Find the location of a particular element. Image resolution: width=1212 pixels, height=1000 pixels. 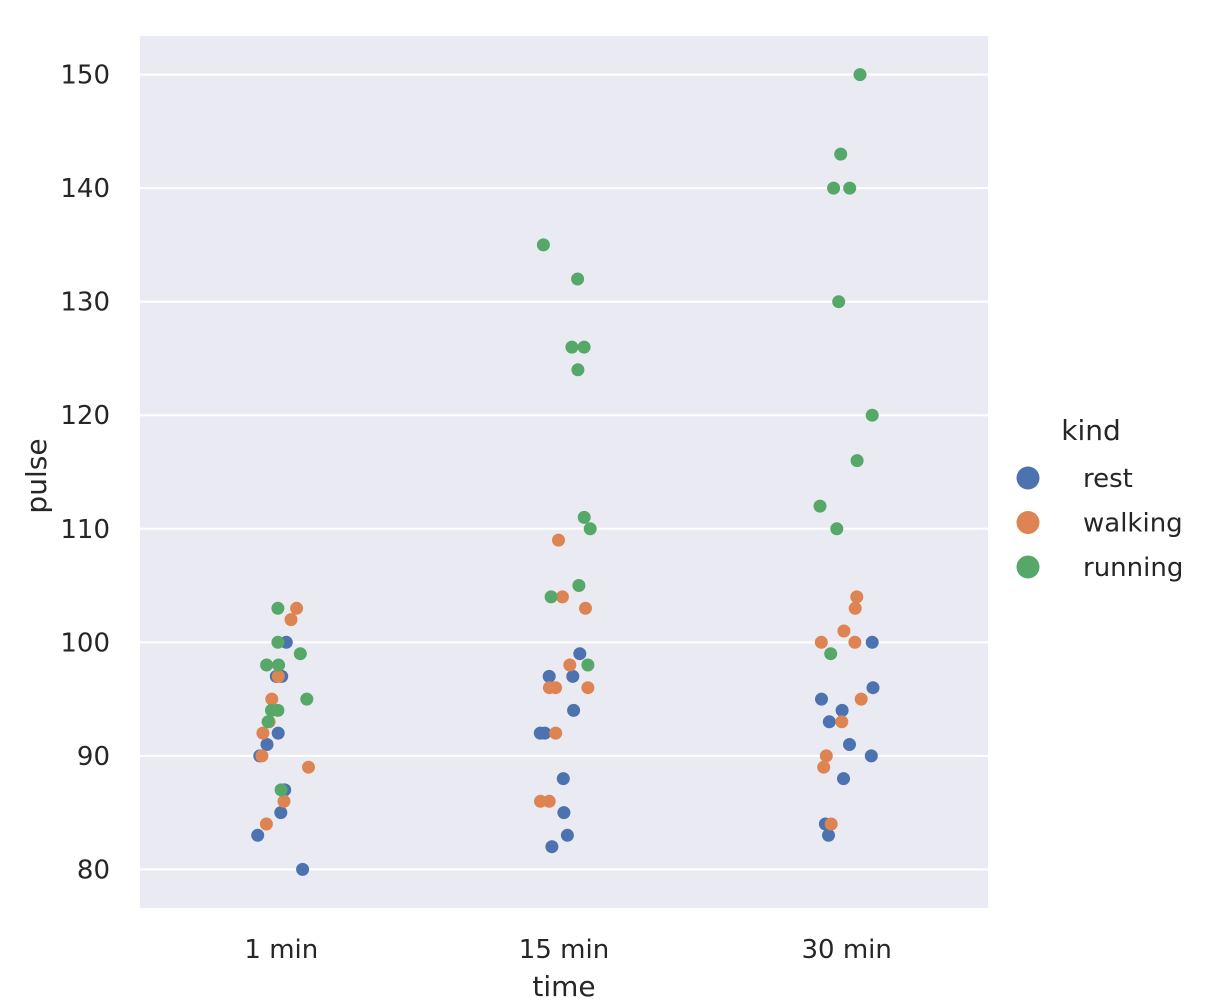

legend-label-walking: walking is located at coordinates (1133, 524).